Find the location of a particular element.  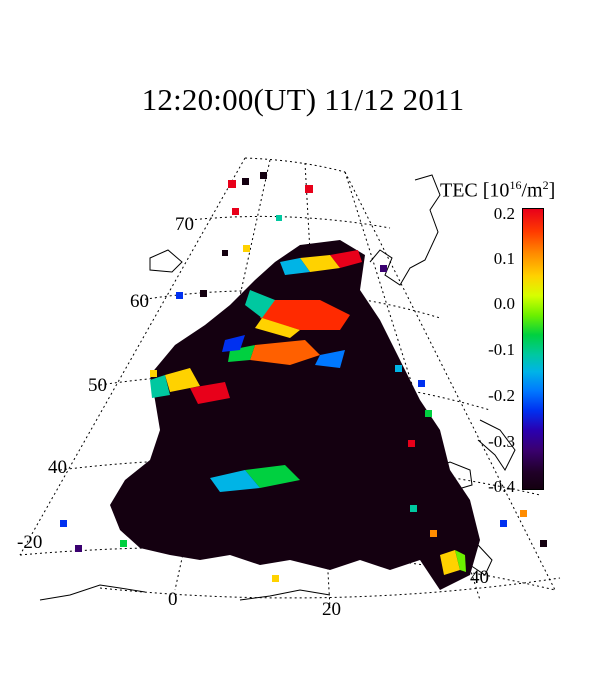

map-title: 12:20:00(UT) 11/12 2011 is located at coordinates (303, 99).